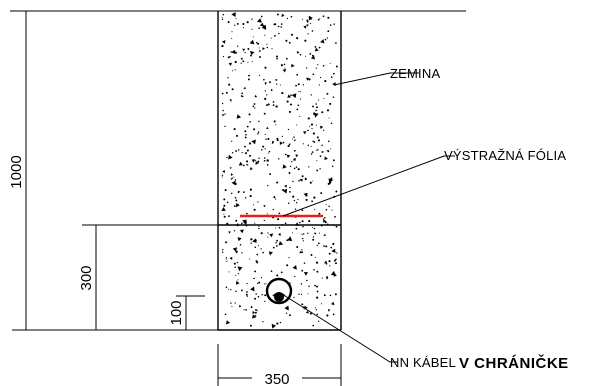 The width and height of the screenshot is (596, 386). What do you see at coordinates (339, 328) in the screenshot?
I see `leader-cable` at bounding box center [339, 328].